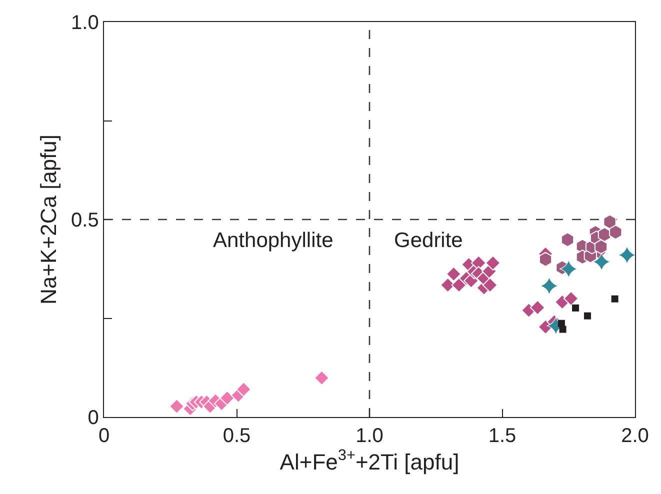 This screenshot has height=494, width=661. What do you see at coordinates (85, 221) in the screenshot?
I see `y-tick-label: 0.5` at bounding box center [85, 221].